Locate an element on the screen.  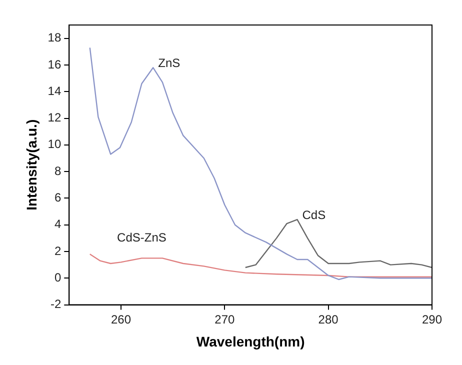
y-tick-label: 4 is located at coordinates (58, 224).